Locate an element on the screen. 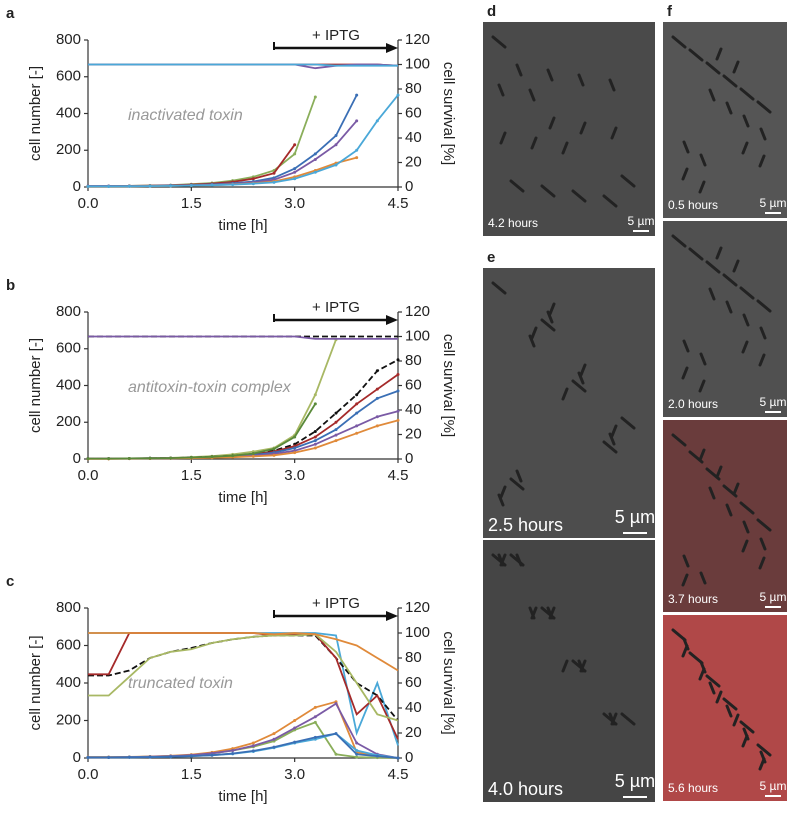  scale-label: 5 µm is located at coordinates (773, 597).